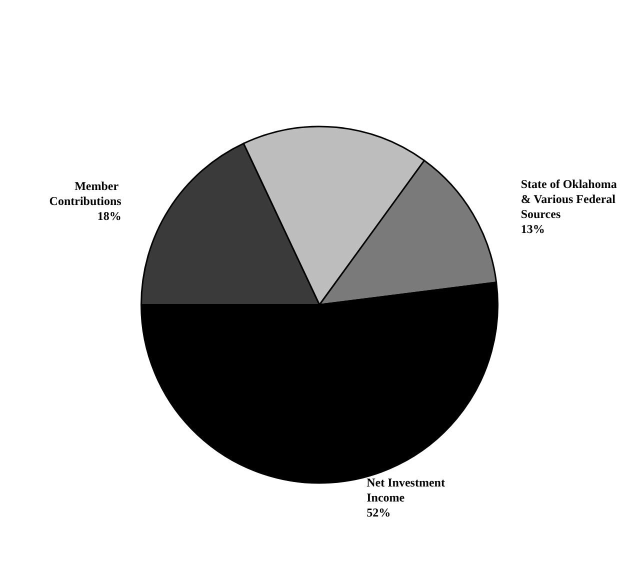 The width and height of the screenshot is (639, 575). What do you see at coordinates (85, 193) in the screenshot?
I see `slice-label: Member Contributions` at bounding box center [85, 193].